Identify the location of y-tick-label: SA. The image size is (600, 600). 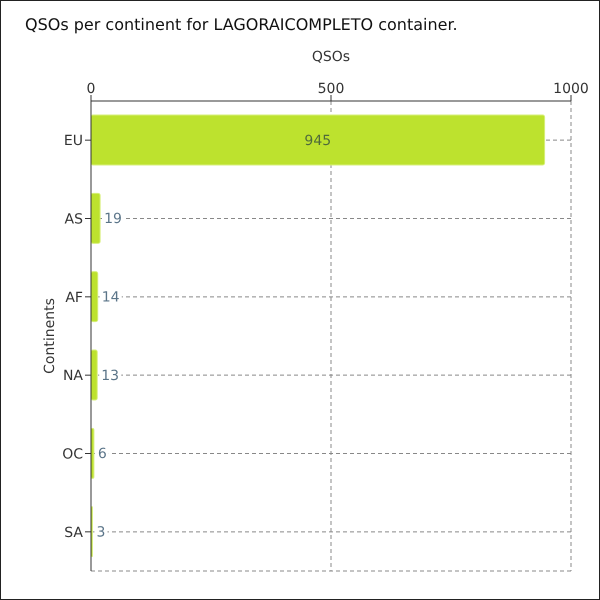
(74, 532).